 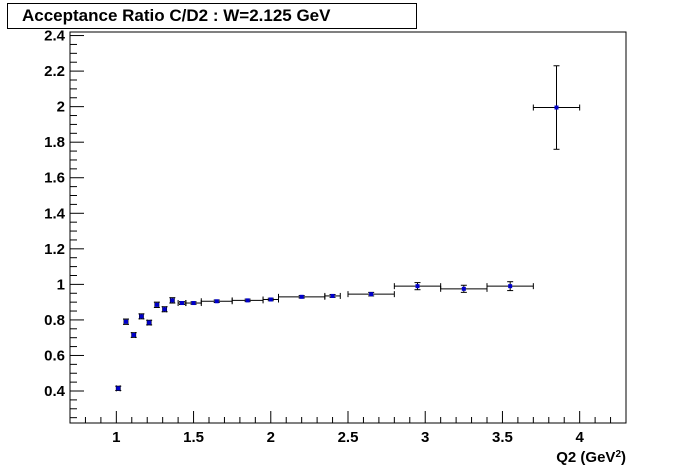 I want to click on y-tick-label: 1.8, so click(x=54, y=142).